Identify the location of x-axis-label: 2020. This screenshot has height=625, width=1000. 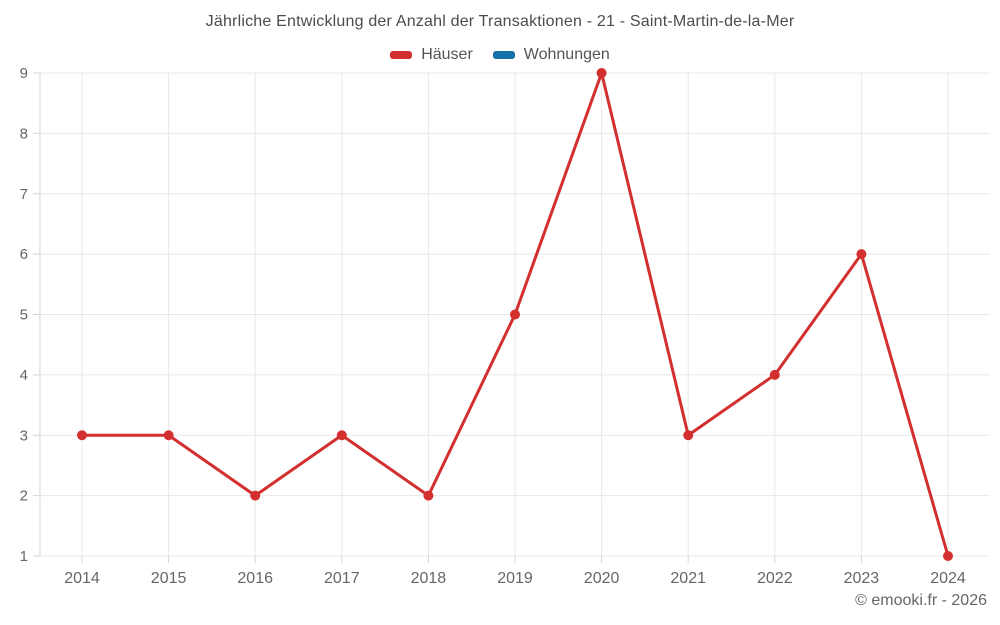
(602, 578).